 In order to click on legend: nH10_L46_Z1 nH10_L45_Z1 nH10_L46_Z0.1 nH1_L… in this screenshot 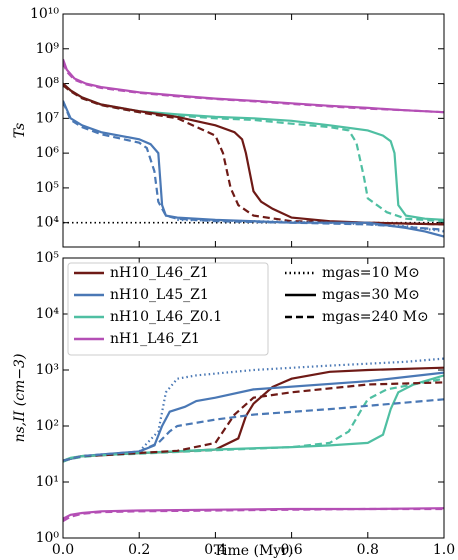, I will do `click(248, 309)`.